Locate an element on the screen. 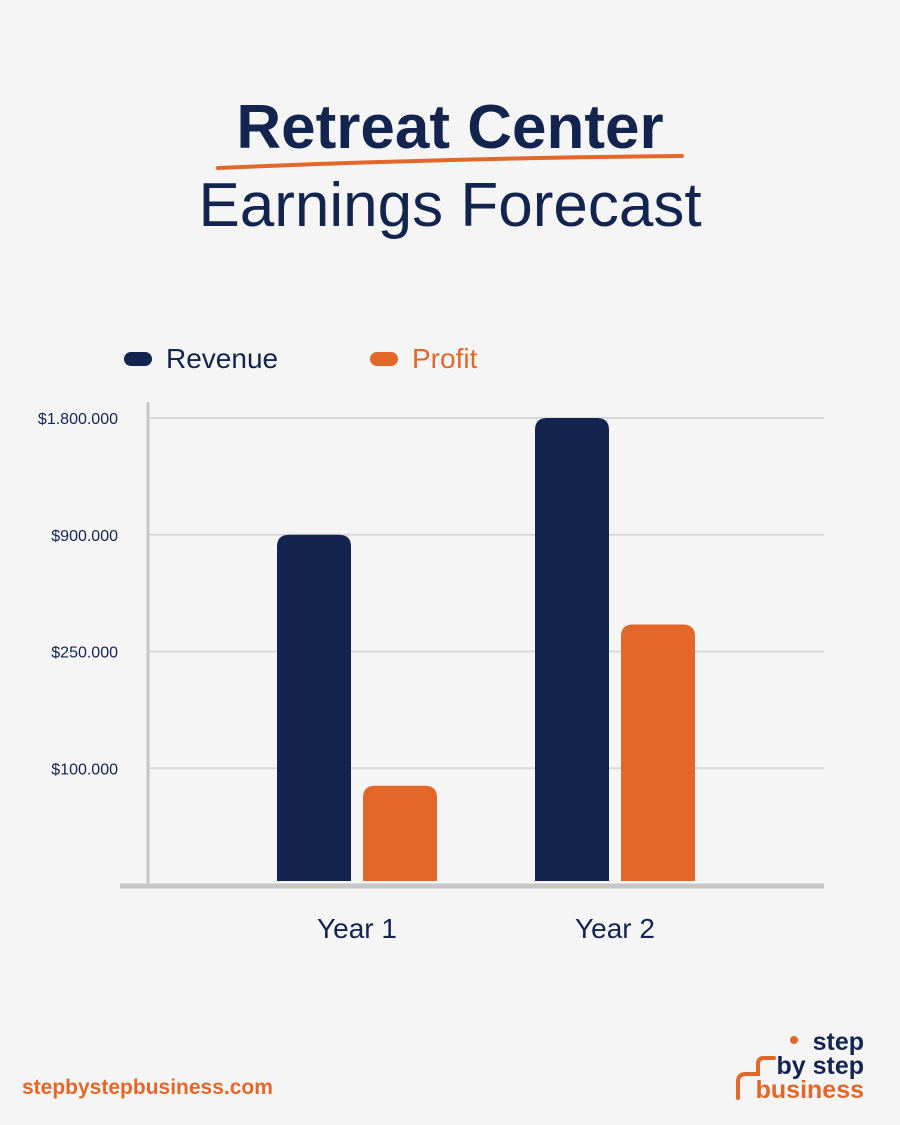 This screenshot has height=1125, width=900. logo-text-business: business is located at coordinates (809, 1090).